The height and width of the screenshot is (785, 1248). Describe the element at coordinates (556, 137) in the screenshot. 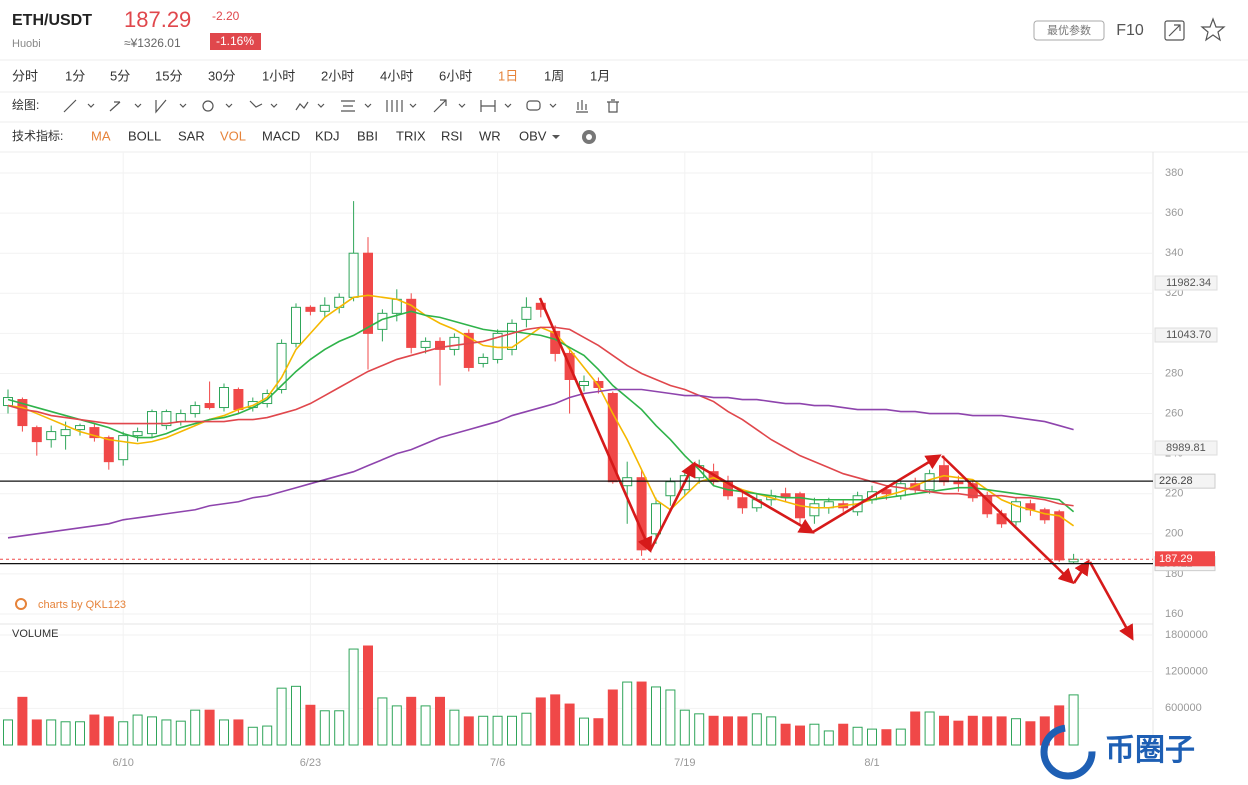

I see `dropdown-caret` at that location.